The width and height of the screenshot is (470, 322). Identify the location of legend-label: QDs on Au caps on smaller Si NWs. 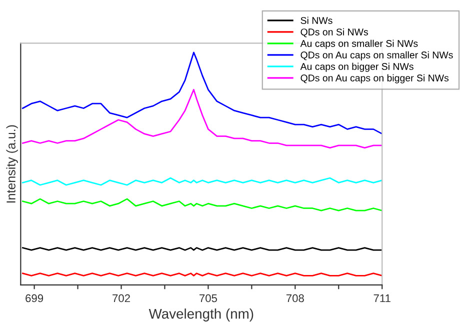
(376, 55).